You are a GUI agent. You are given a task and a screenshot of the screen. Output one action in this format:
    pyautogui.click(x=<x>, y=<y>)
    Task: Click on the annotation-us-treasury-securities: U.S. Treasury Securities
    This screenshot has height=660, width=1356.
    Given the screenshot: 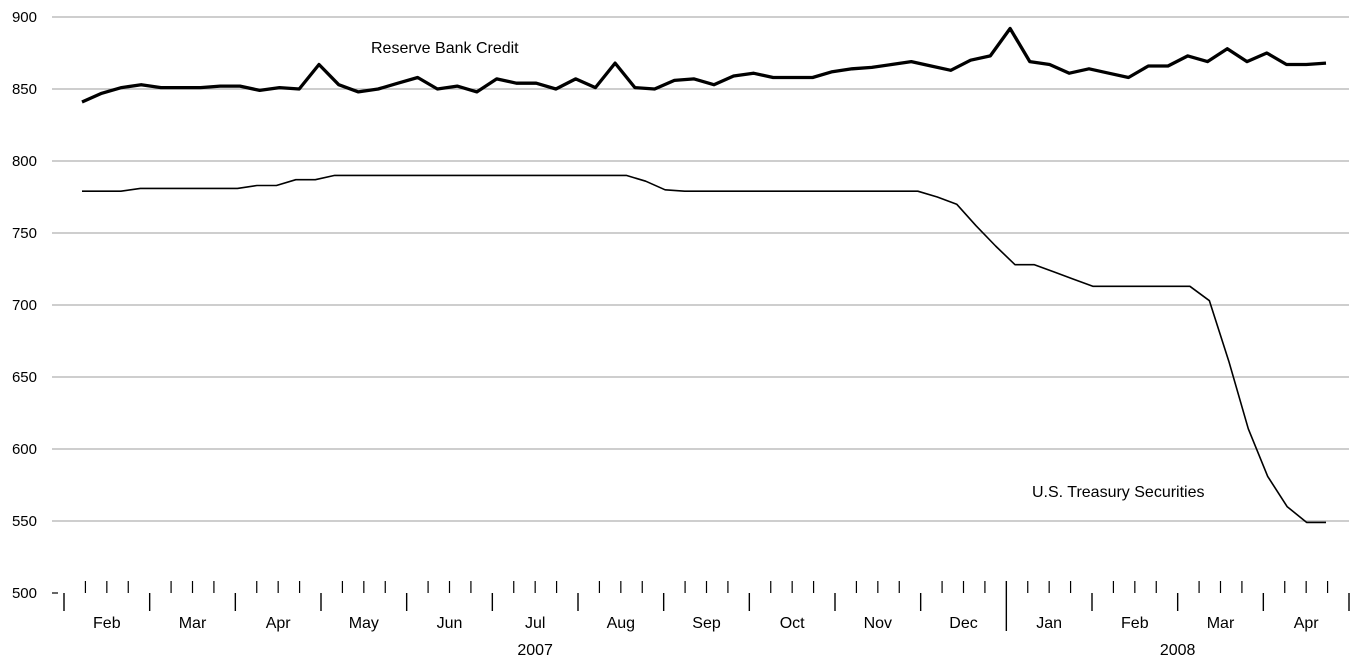 What is the action you would take?
    pyautogui.click(x=1118, y=492)
    